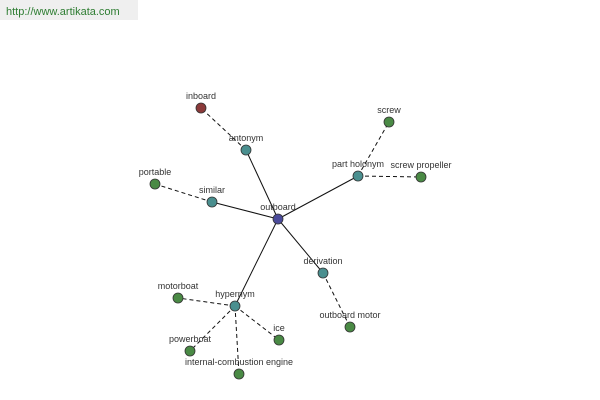 This screenshot has height=400, width=600. What do you see at coordinates (235, 294) in the screenshot?
I see `node-label: hypernym` at bounding box center [235, 294].